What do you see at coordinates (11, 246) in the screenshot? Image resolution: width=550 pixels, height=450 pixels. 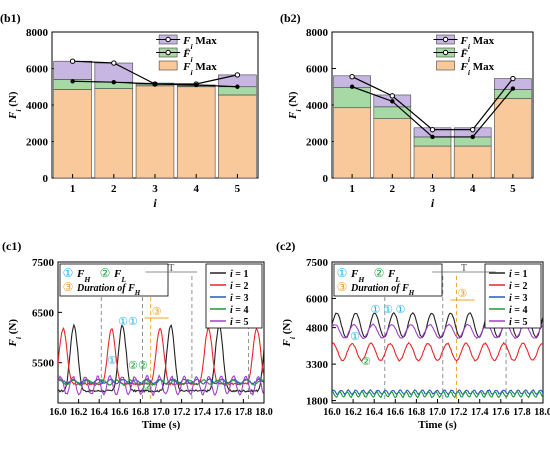 I see `panel-label: (c1)` at bounding box center [11, 246].